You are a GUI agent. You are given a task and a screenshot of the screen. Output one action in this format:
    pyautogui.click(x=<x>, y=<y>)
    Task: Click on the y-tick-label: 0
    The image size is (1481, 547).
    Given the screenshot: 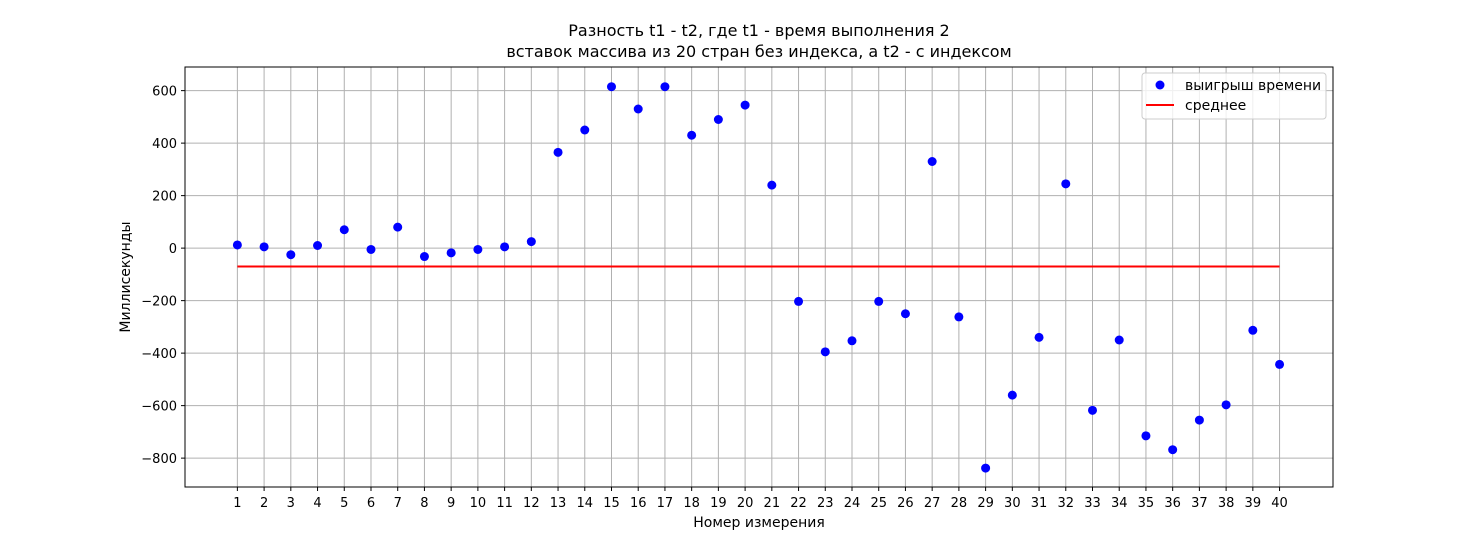 What is the action you would take?
    pyautogui.click(x=173, y=249)
    